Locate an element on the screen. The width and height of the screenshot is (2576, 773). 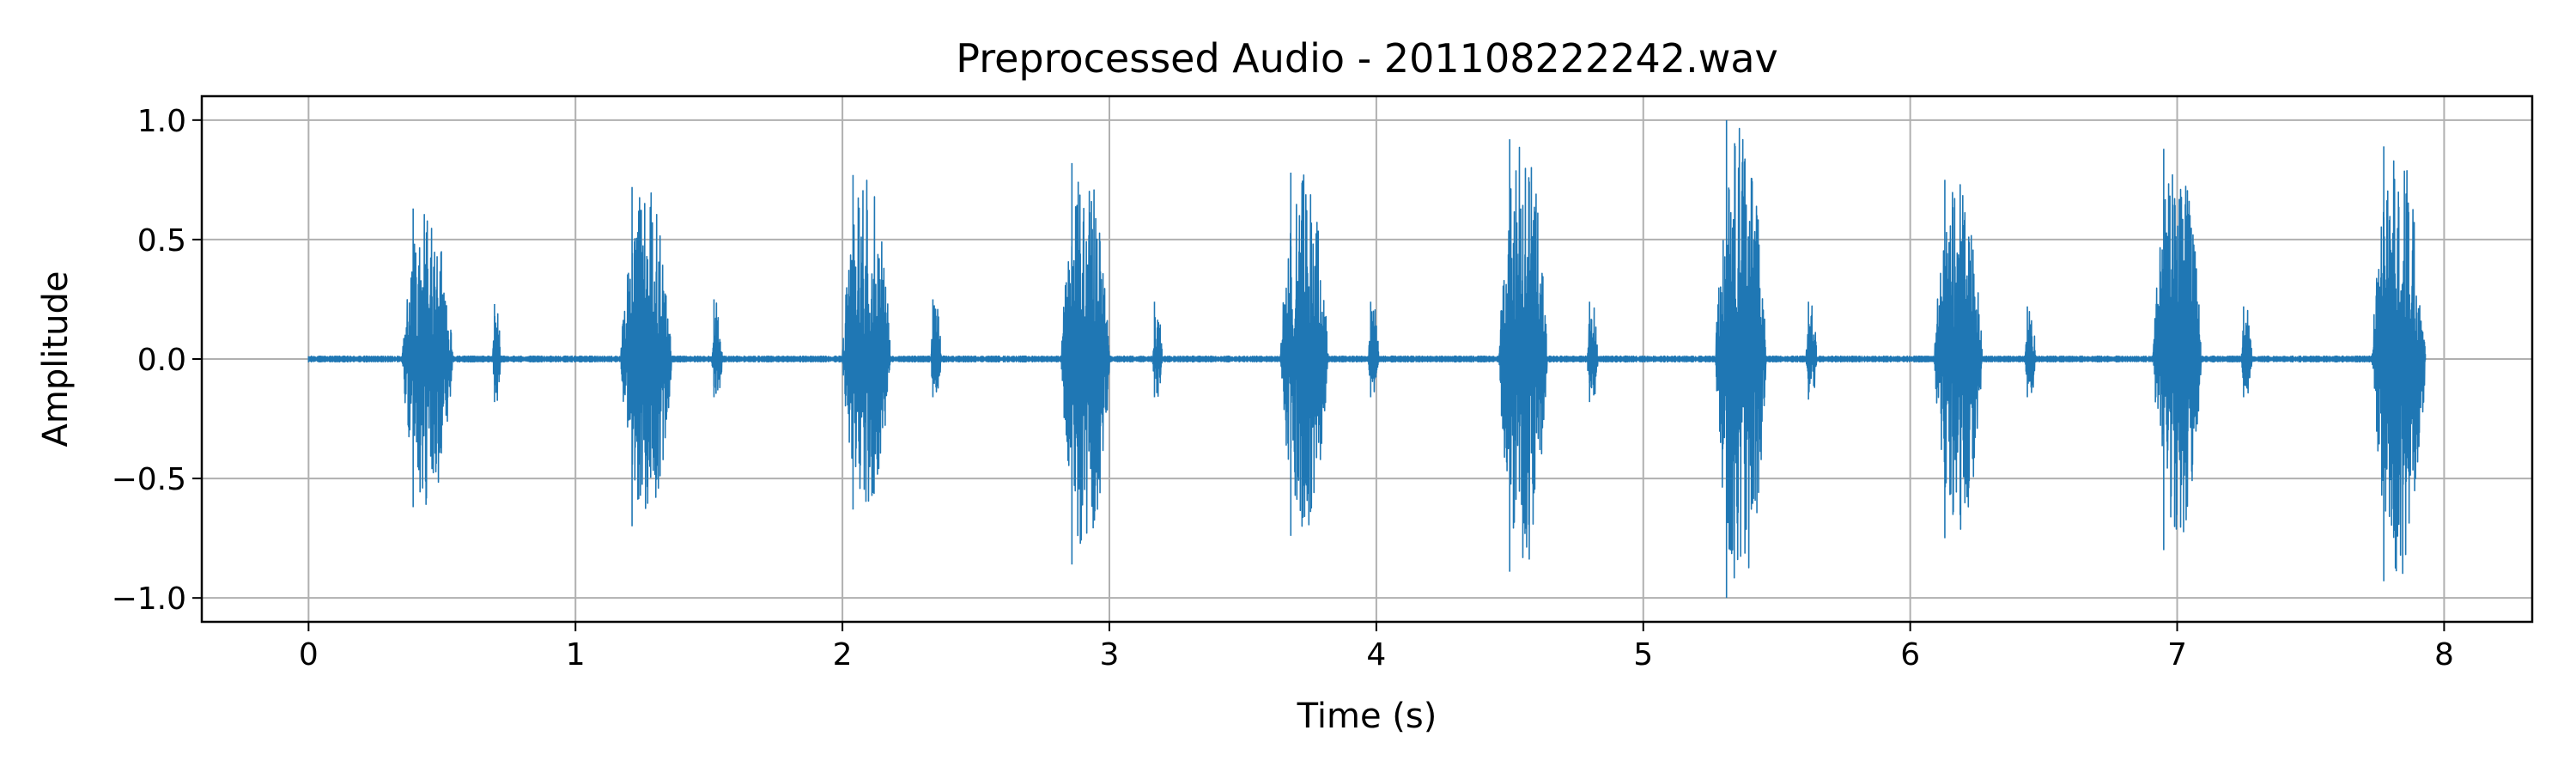
x-tick-label: 7 is located at coordinates (2177, 655).